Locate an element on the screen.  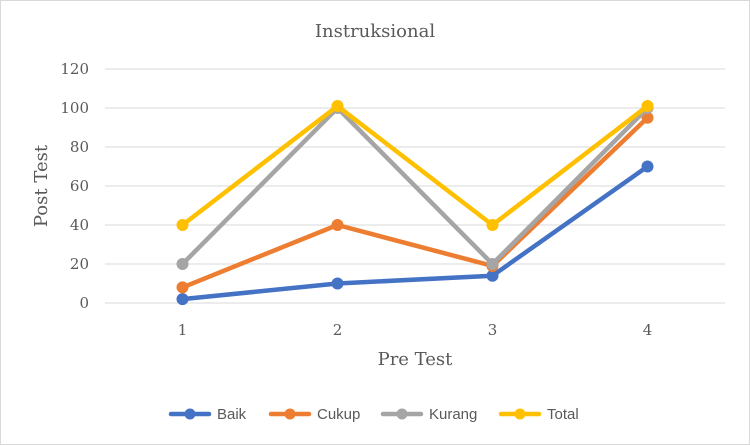
x-tick-label: 1 is located at coordinates (183, 330).